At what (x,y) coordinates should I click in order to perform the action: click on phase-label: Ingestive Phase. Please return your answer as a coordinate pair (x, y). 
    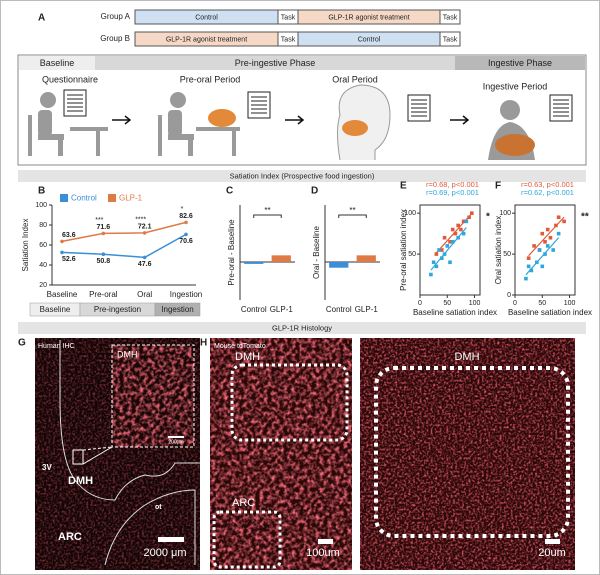
    Looking at the image, I should click on (520, 63).